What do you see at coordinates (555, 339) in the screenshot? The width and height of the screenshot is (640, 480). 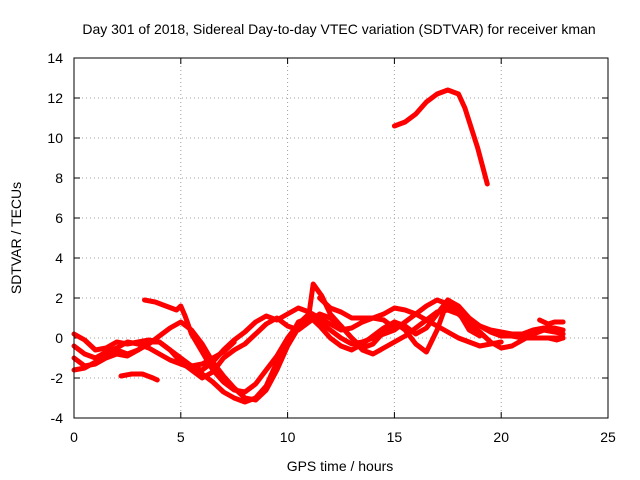 I see `series-line-sat-i` at bounding box center [555, 339].